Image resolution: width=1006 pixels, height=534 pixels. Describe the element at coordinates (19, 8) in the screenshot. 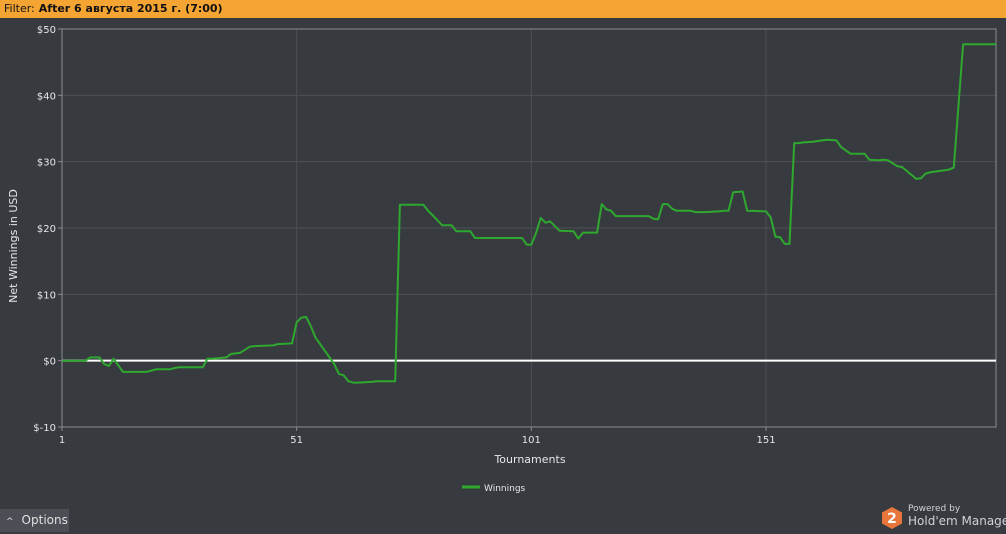

I see `filter-label: Filter:` at that location.